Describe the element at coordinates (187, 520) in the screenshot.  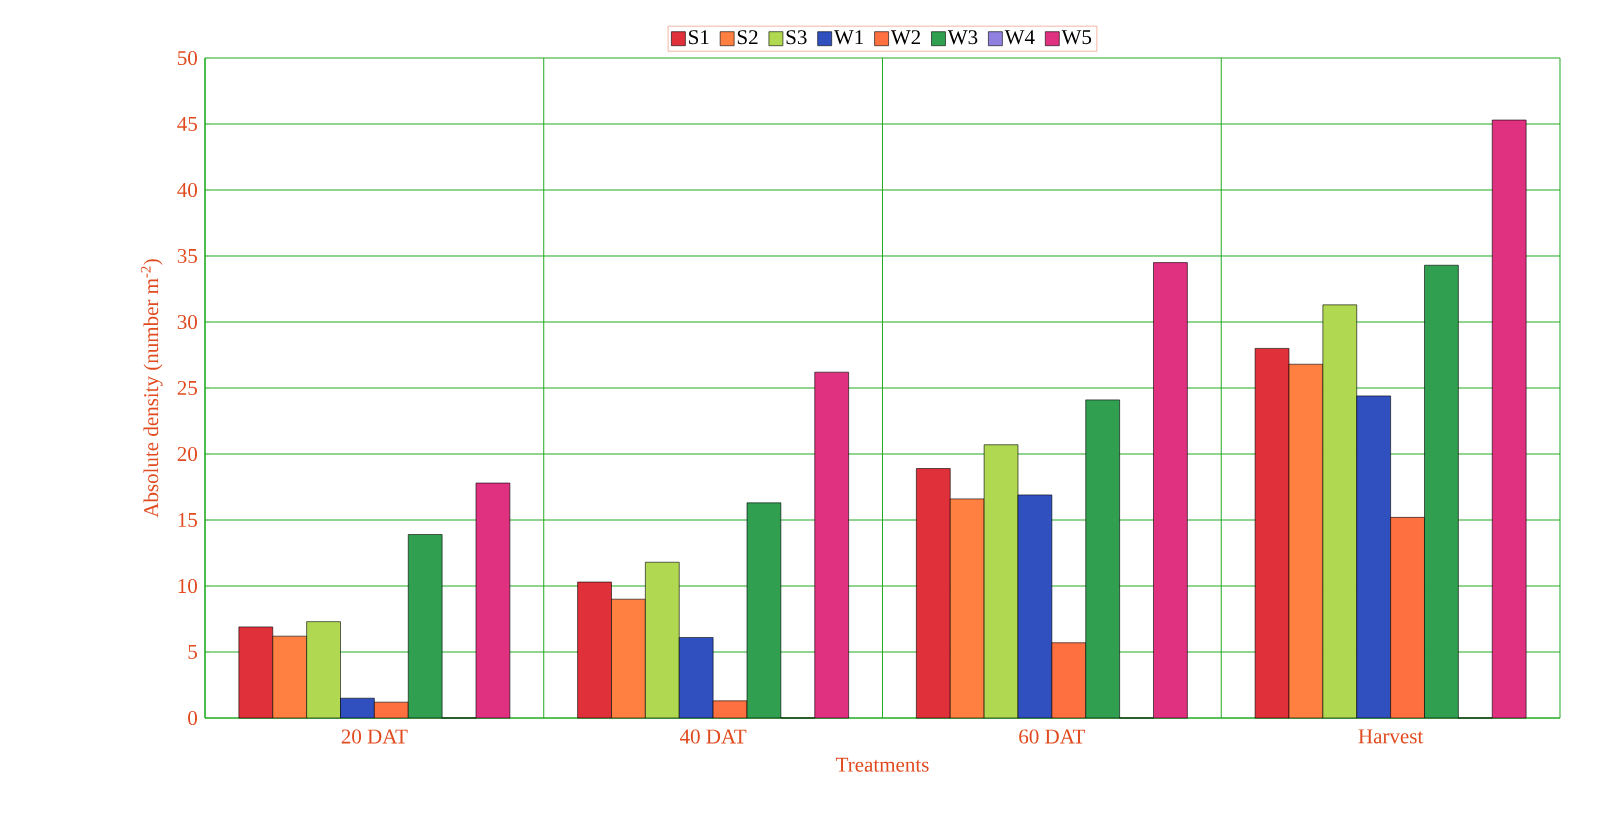
I see `y-tick-label: 15` at that location.